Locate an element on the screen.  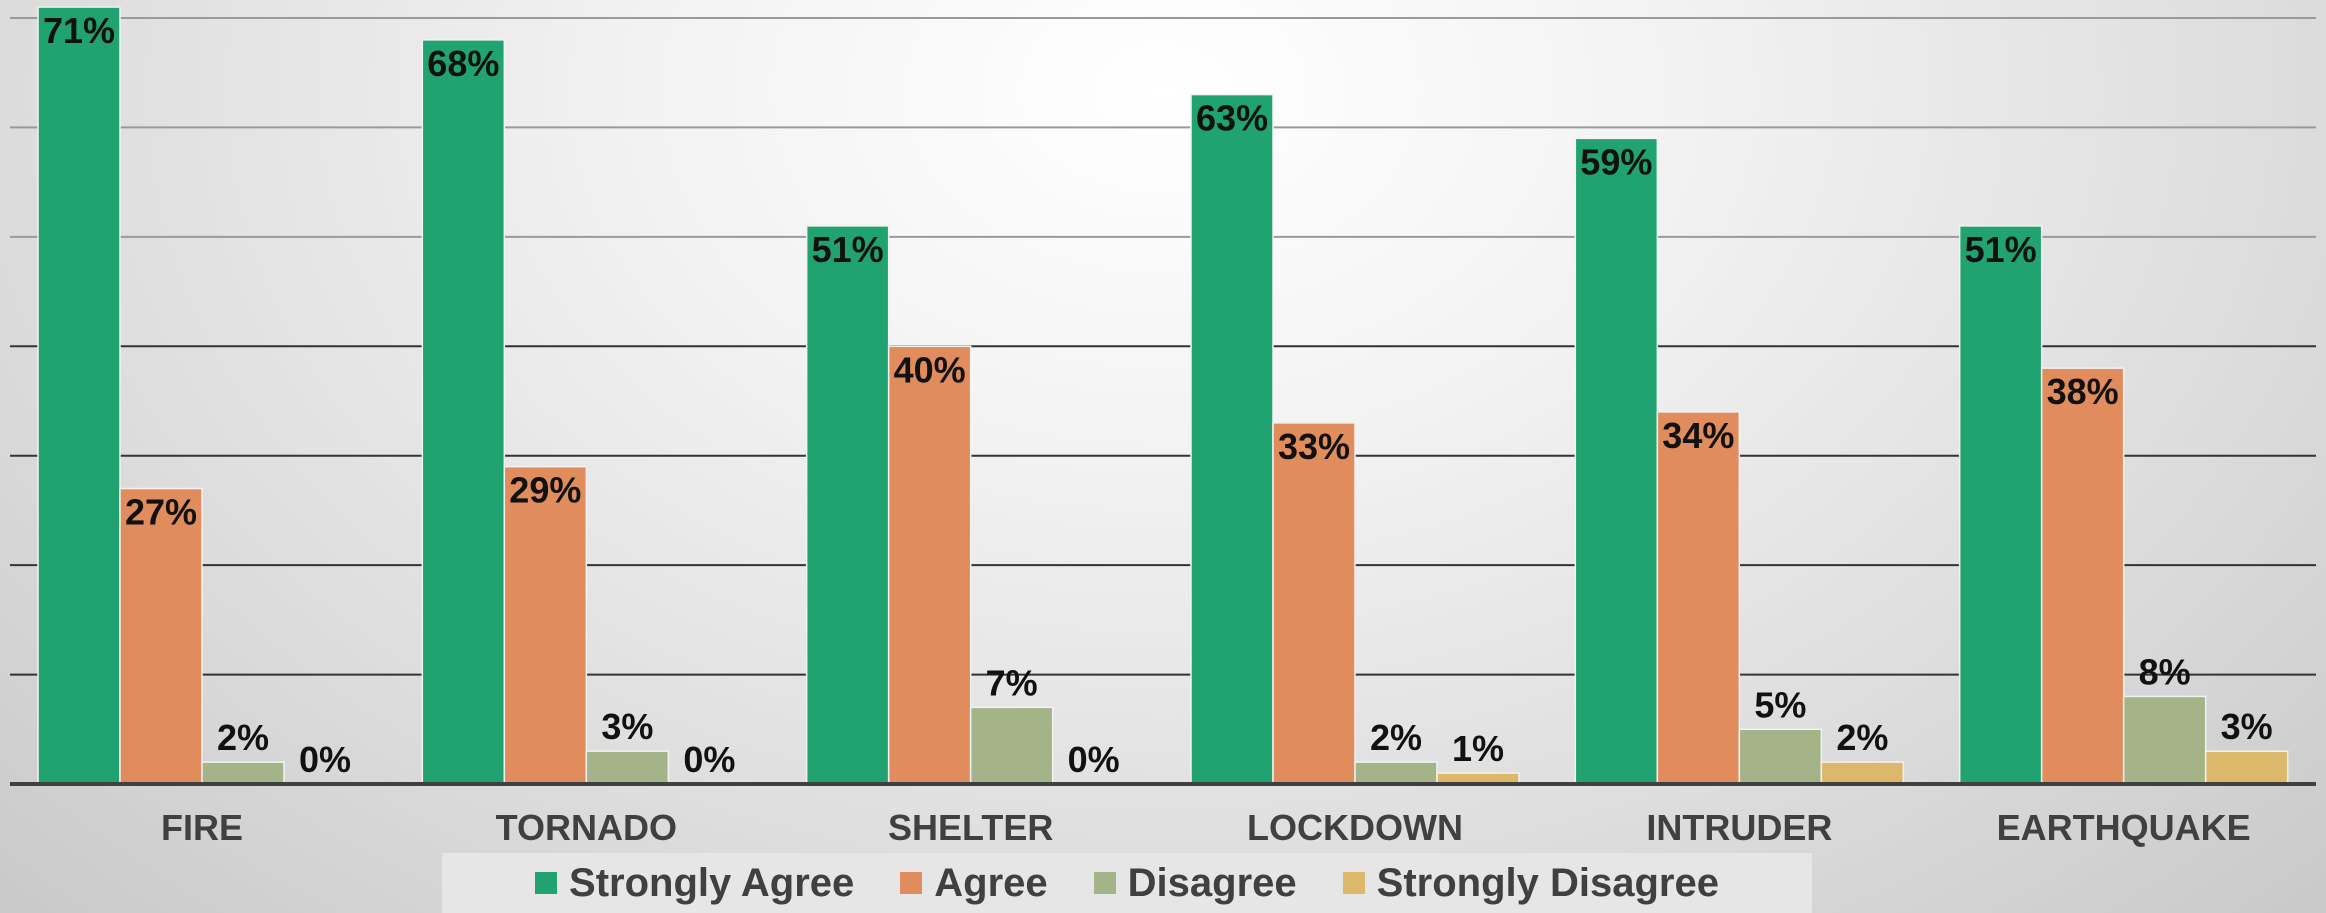
legend-item: Strongly Disagree is located at coordinates (1530, 883).